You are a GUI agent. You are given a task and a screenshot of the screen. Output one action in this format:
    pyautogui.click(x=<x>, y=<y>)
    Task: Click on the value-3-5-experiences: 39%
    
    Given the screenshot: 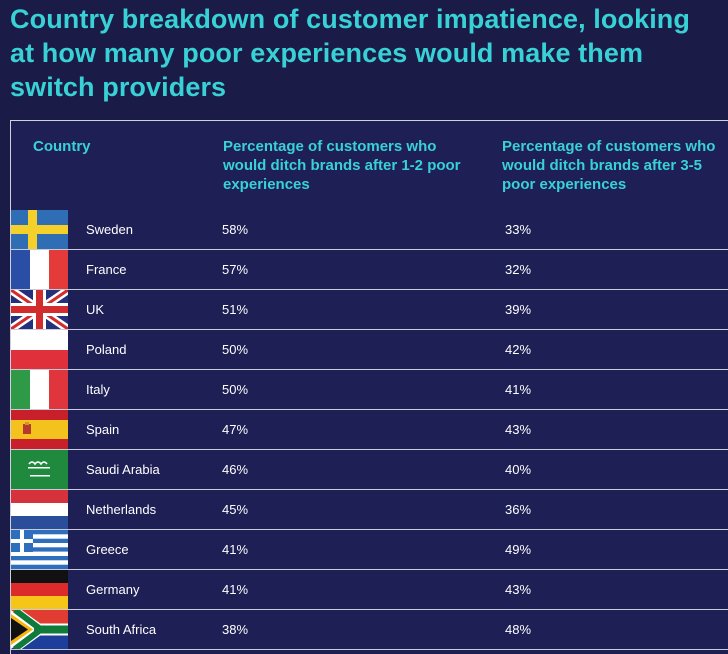 What is the action you would take?
    pyautogui.click(x=518, y=309)
    